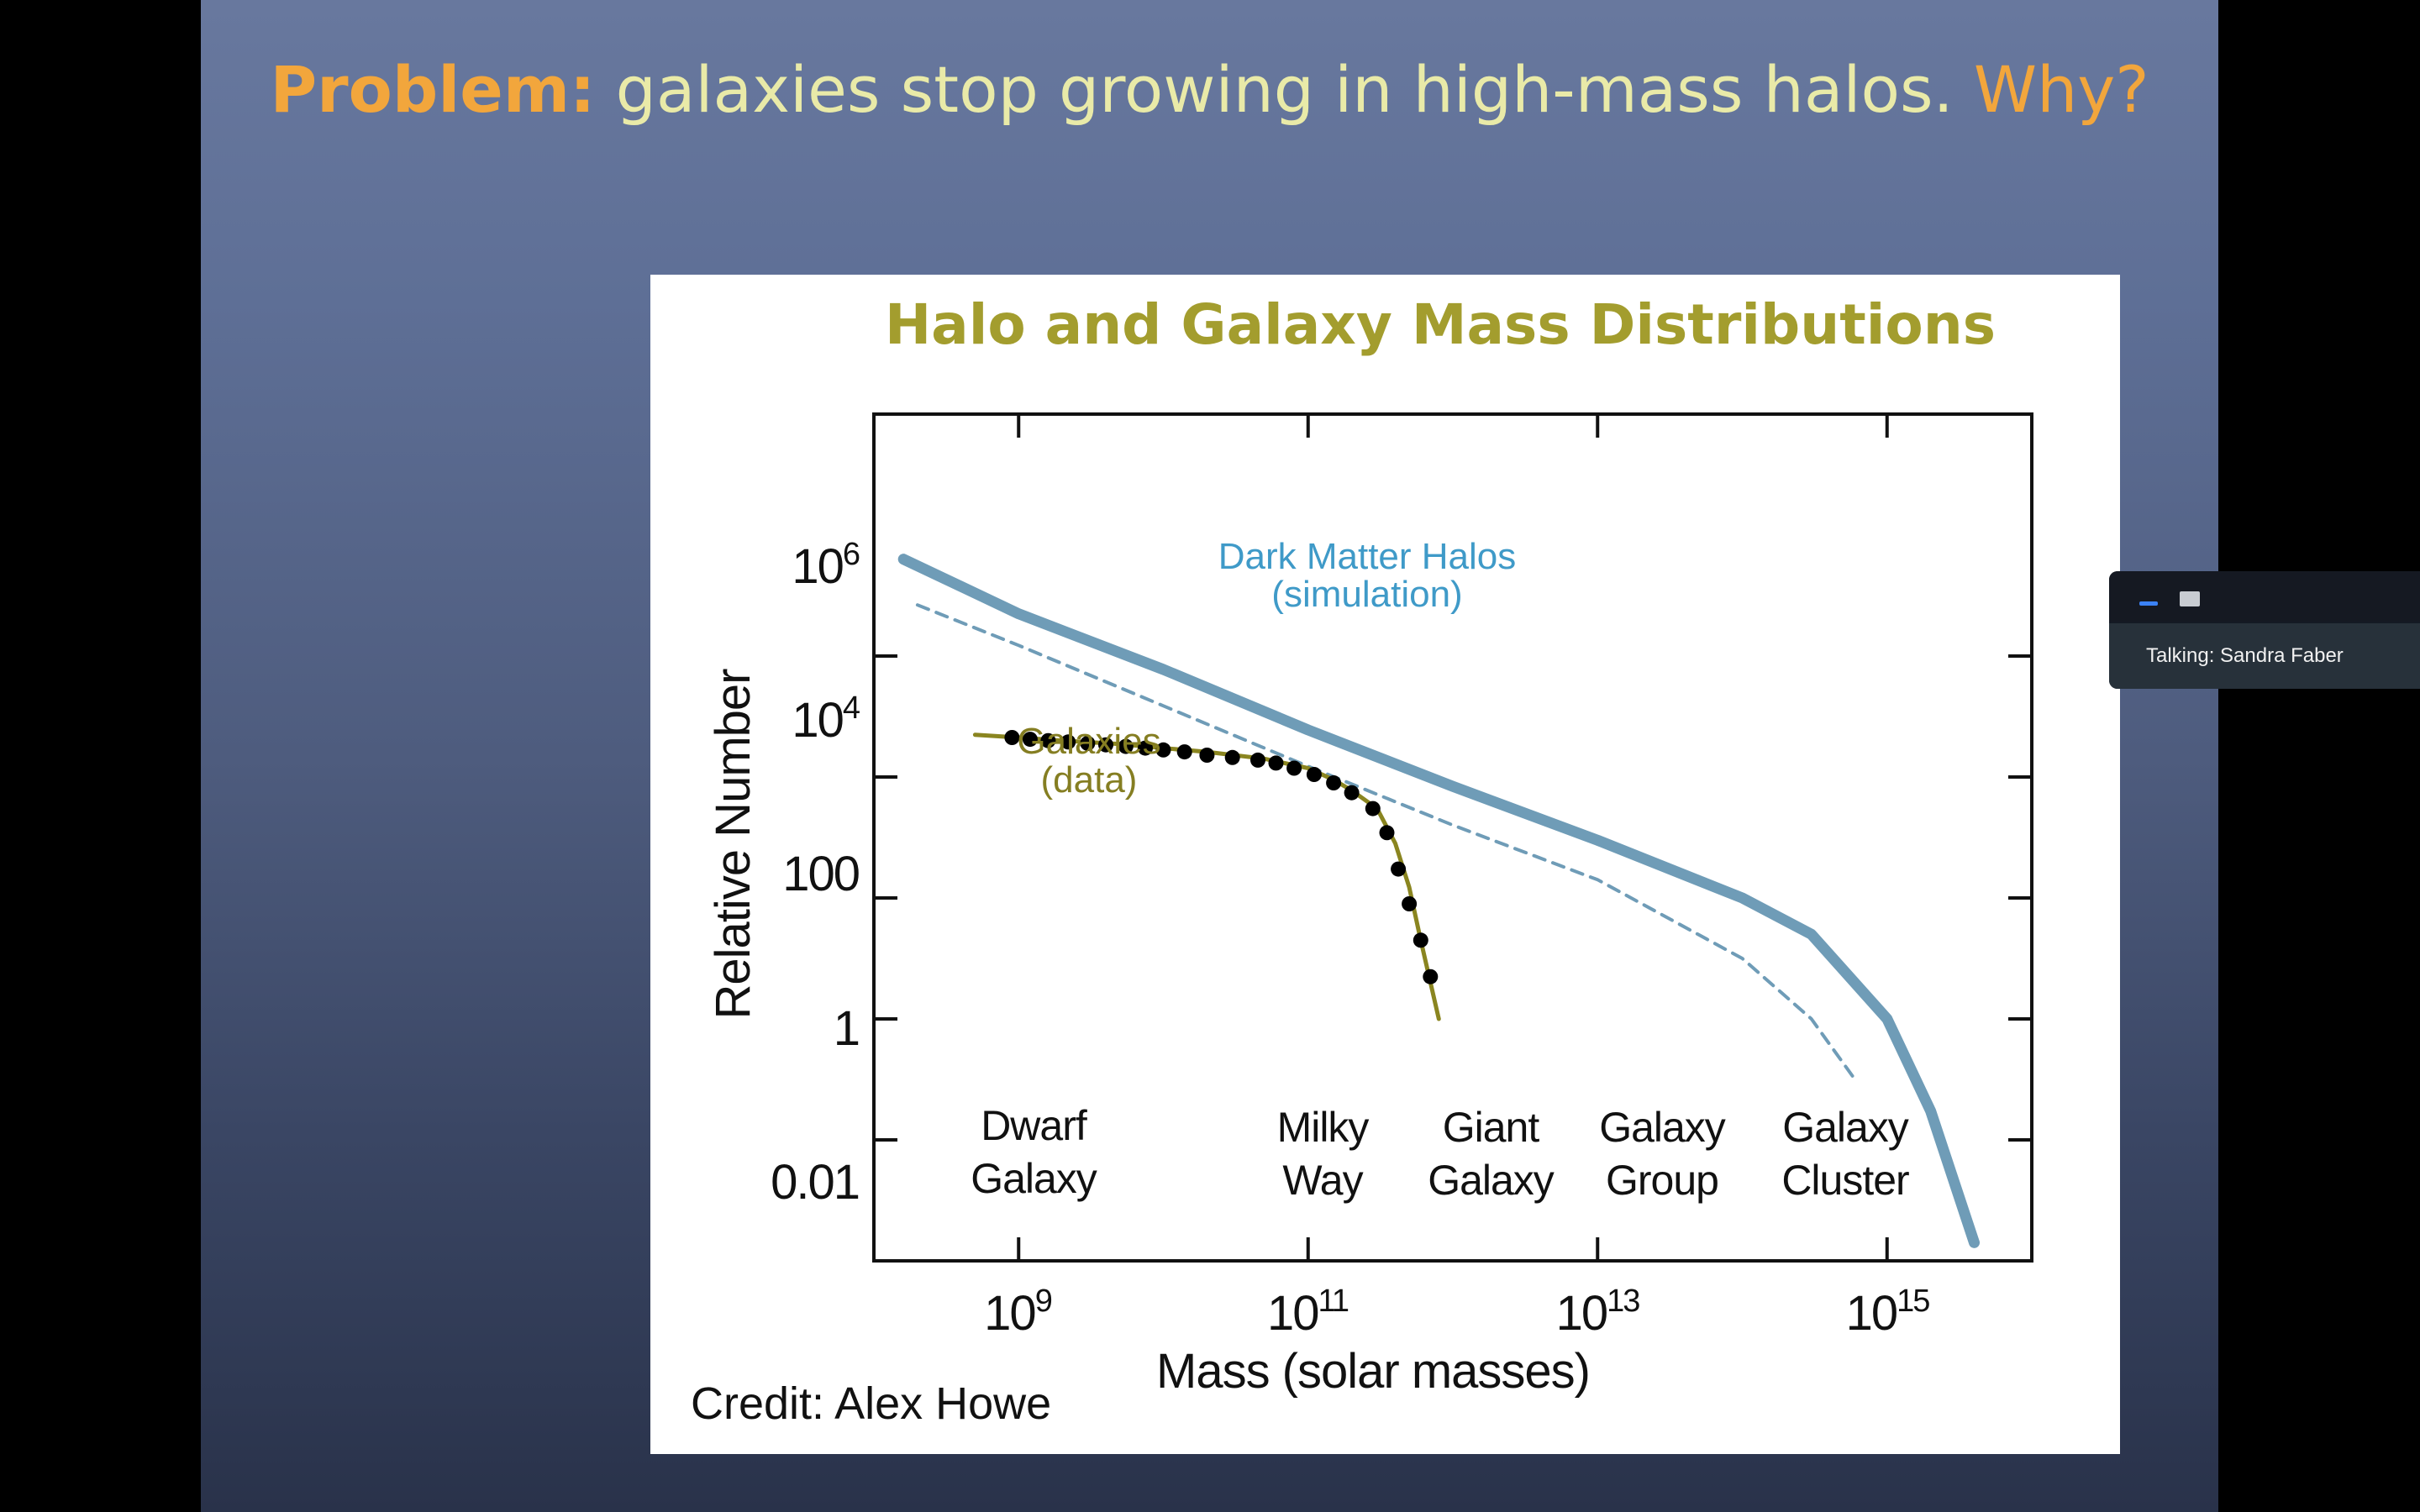 The height and width of the screenshot is (1512, 2420). Describe the element at coordinates (1888, 1312) in the screenshot. I see `x-tick-label-1e15: 1015` at that location.